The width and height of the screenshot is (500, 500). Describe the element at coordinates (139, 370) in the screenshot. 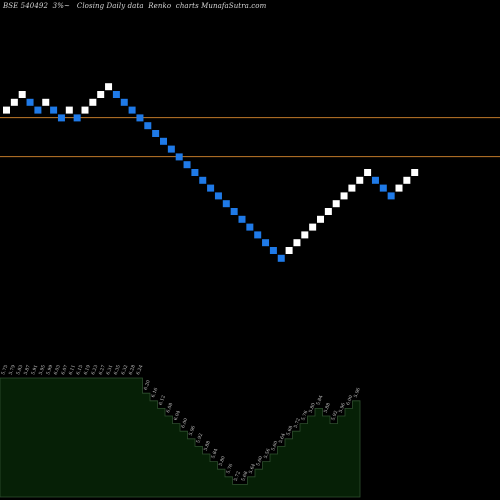

I see `brick-price-label: 6.24` at that location.